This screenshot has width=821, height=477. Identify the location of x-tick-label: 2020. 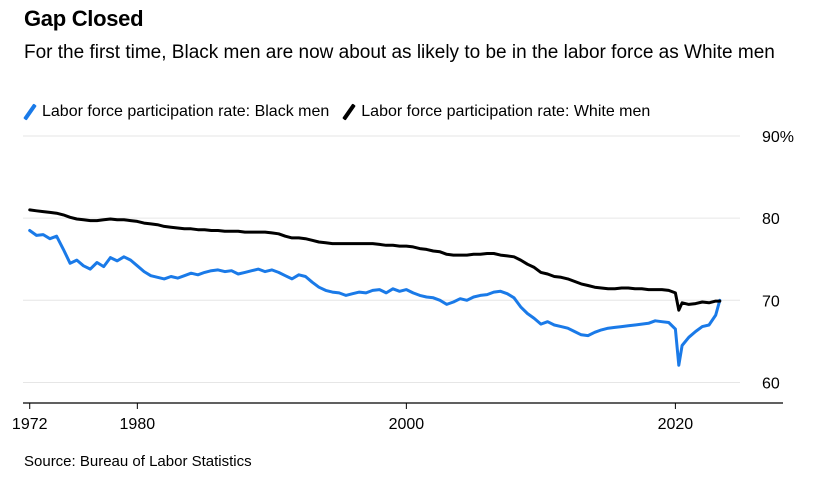
(676, 424).